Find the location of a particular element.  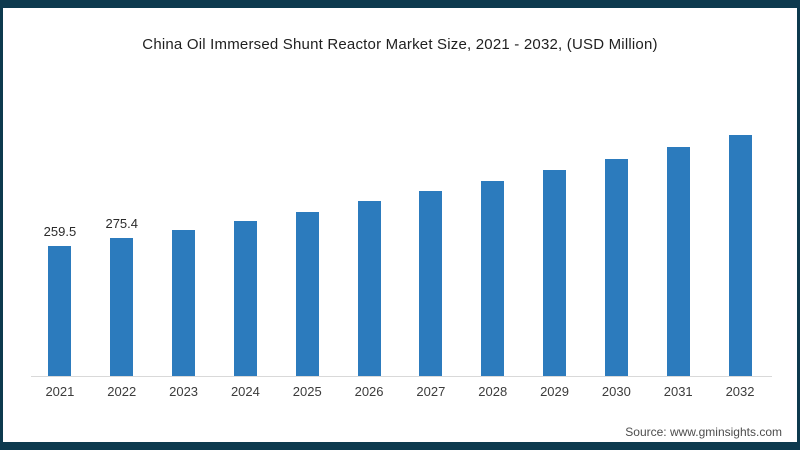

x-axis-label-2028: 2028 is located at coordinates (493, 391).